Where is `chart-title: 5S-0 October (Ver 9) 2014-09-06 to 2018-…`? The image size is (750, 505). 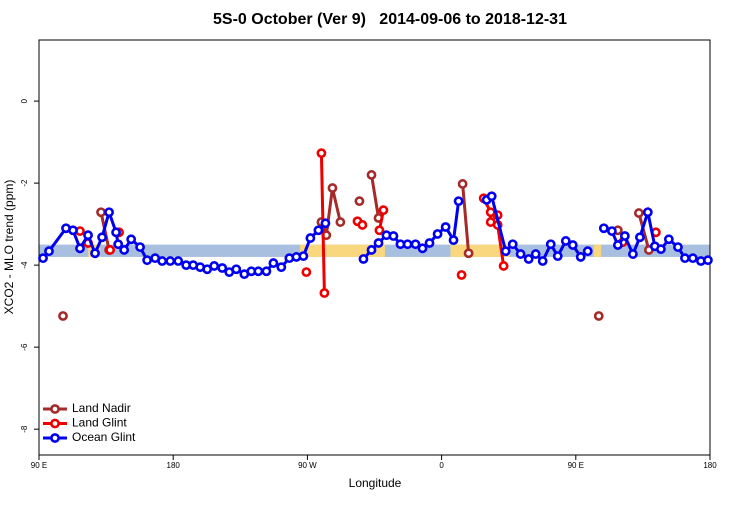
chart-title: 5S-0 October (Ver 9) 2014-09-06 to 2018-… is located at coordinates (390, 19).